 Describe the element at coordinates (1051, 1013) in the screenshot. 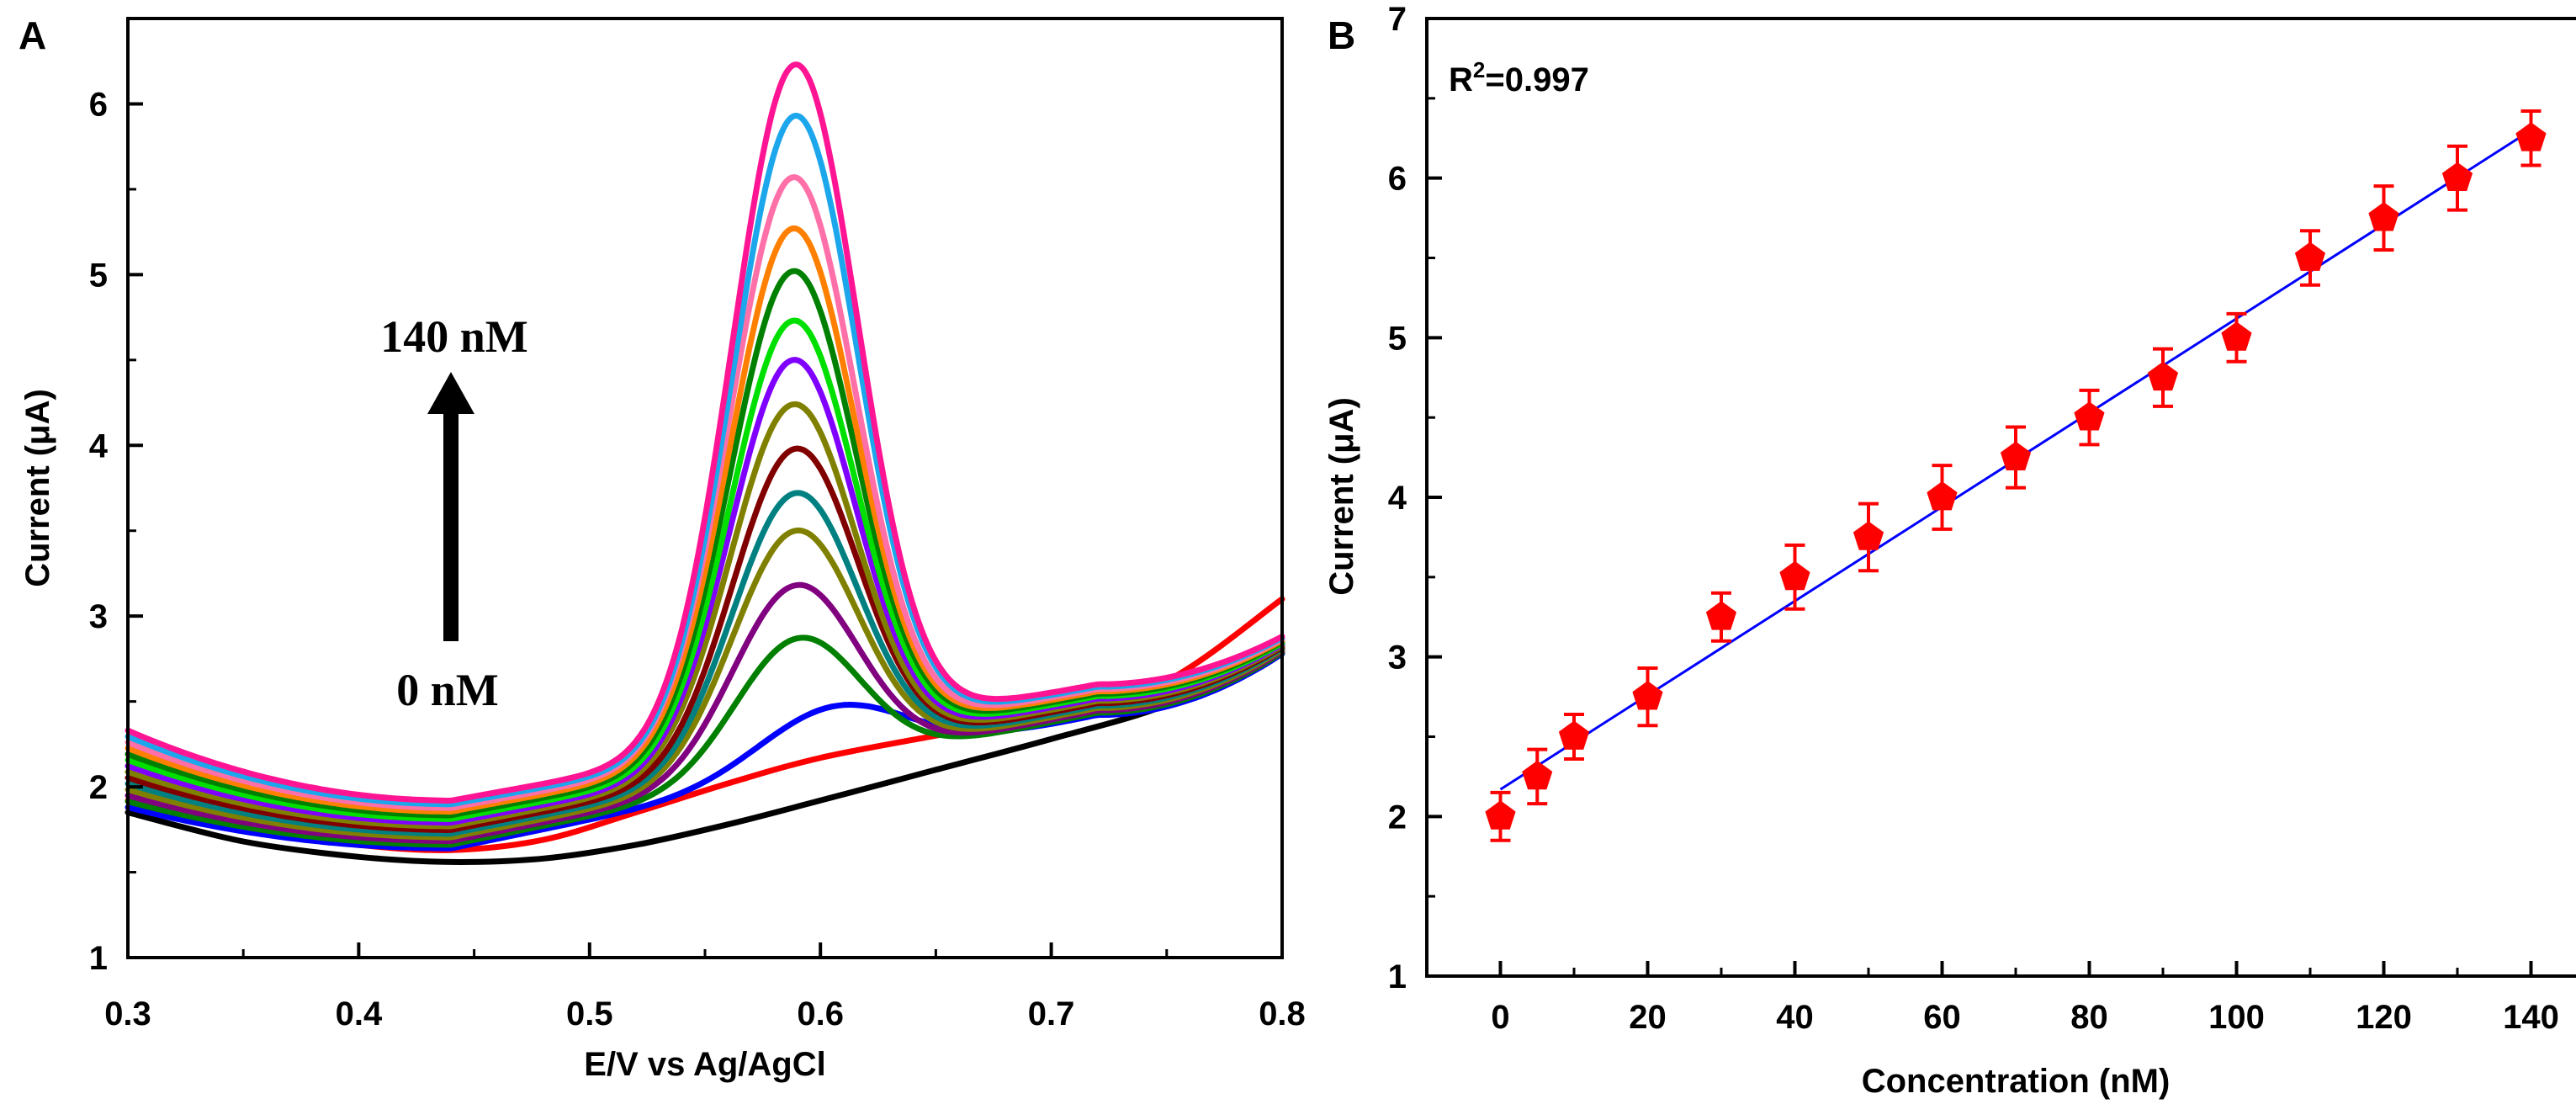

I see `chart-a-x-tick-label: 0.7` at that location.